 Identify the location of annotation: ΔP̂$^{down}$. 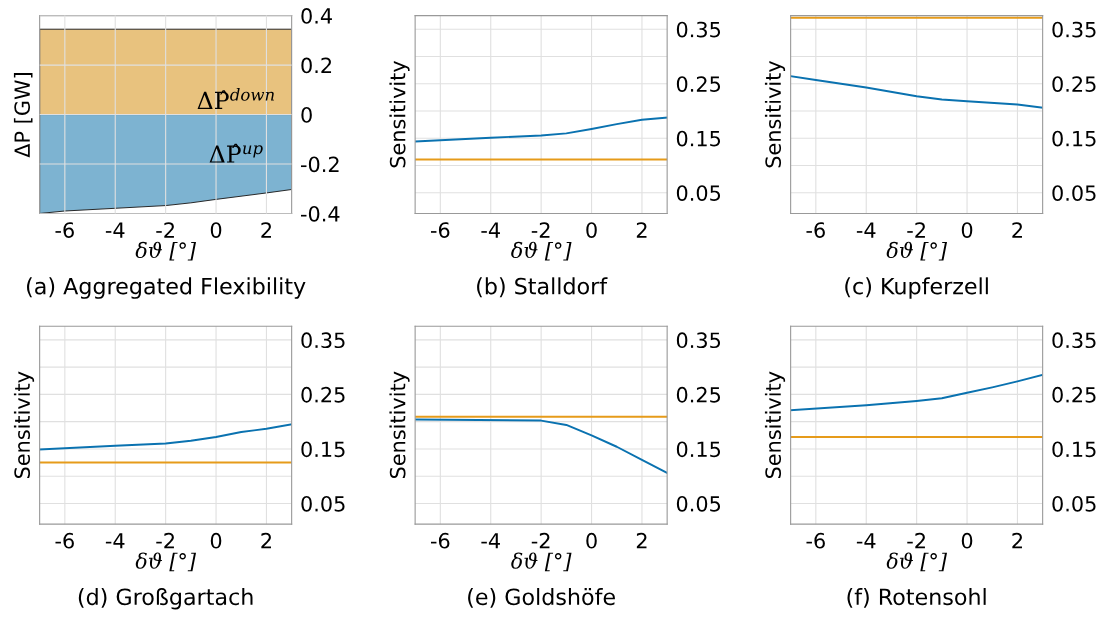
(235, 98).